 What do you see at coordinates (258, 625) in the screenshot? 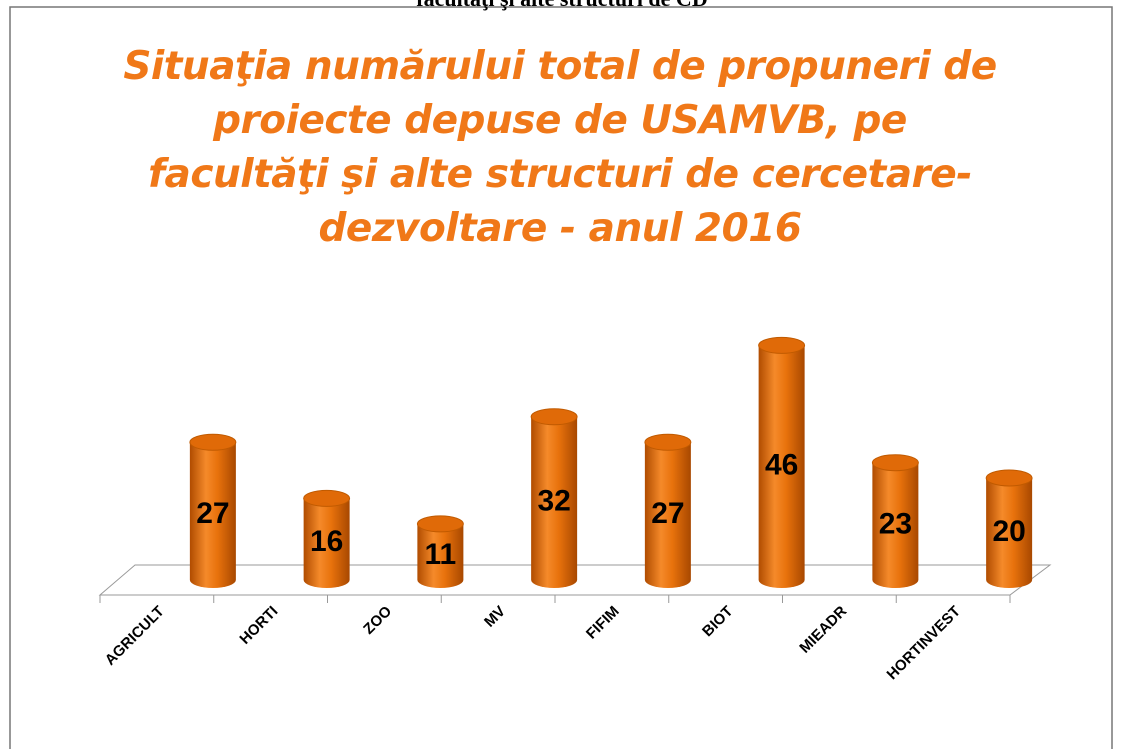
I see `x-tick-label: HORTI` at bounding box center [258, 625].